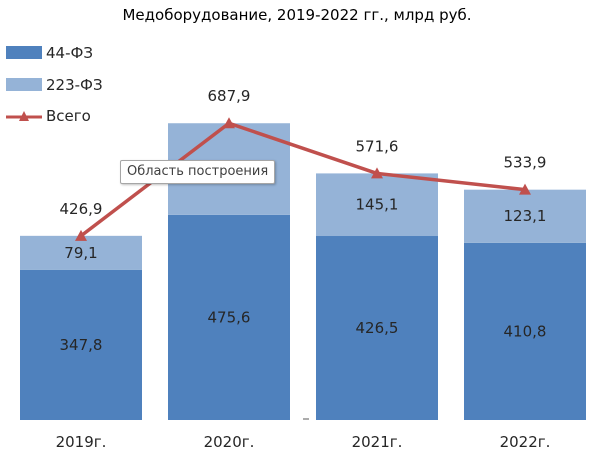  I want to click on legend: 44-ФЗ 223-ФЗ Всего, so click(54, 84).